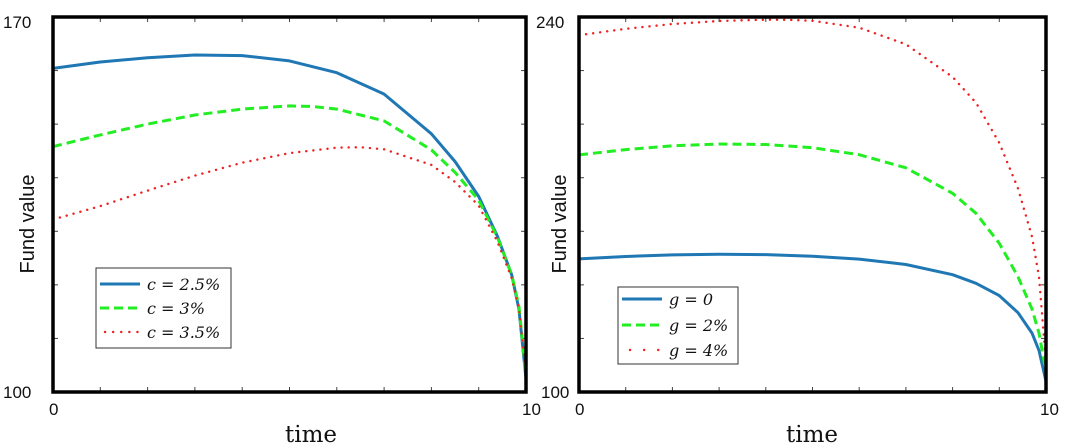 The height and width of the screenshot is (447, 1065). Describe the element at coordinates (176, 308) in the screenshot. I see `left-legend-label-2: c = 3%` at that location.